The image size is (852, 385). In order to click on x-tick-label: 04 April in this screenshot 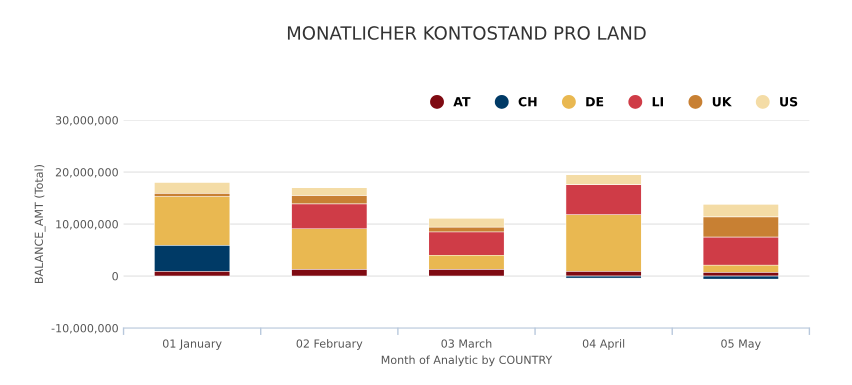, I will do `click(603, 344)`.